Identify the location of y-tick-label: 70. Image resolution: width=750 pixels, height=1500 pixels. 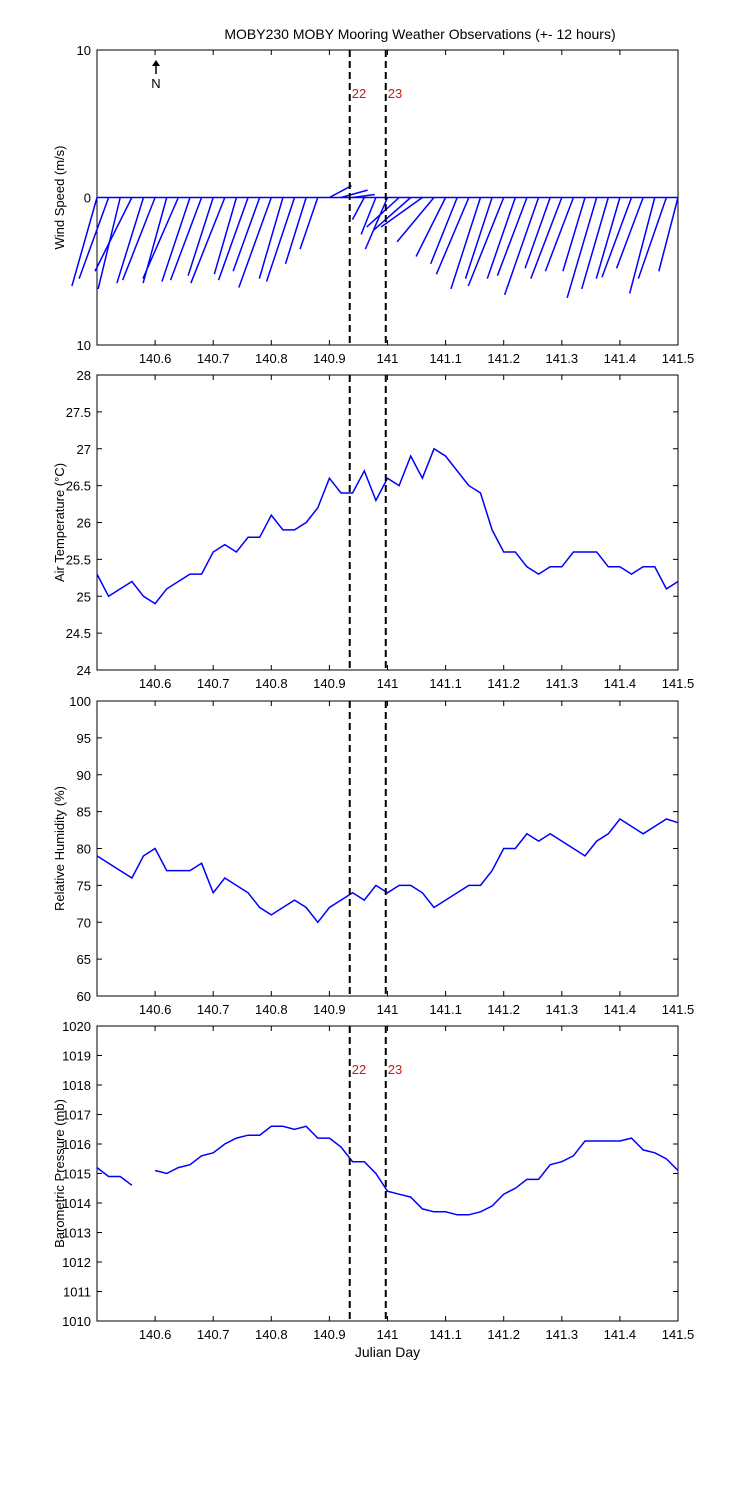
(84, 922).